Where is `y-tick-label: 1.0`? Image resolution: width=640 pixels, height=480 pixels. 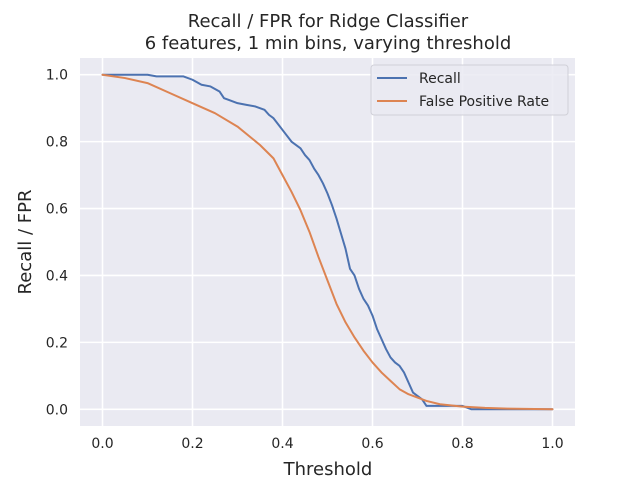 y-tick-label: 1.0 is located at coordinates (57, 76).